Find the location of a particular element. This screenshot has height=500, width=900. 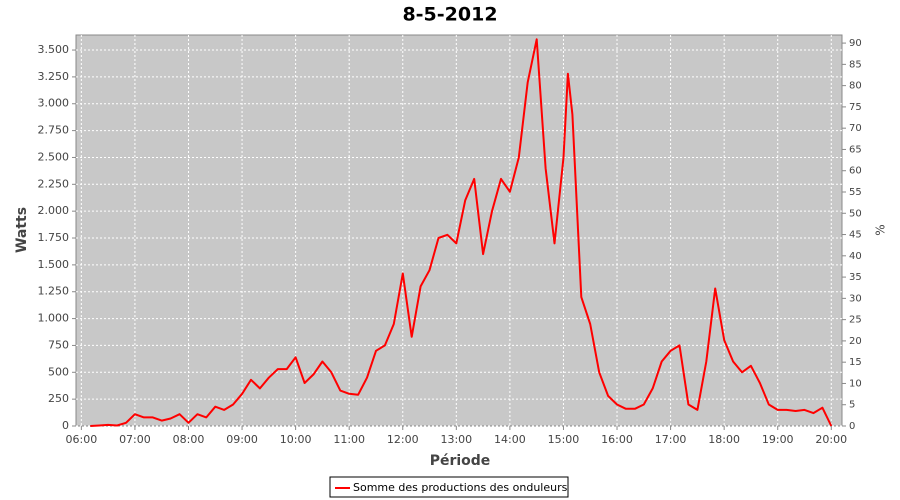

x-tick-label: 07:00 is located at coordinates (135, 439).